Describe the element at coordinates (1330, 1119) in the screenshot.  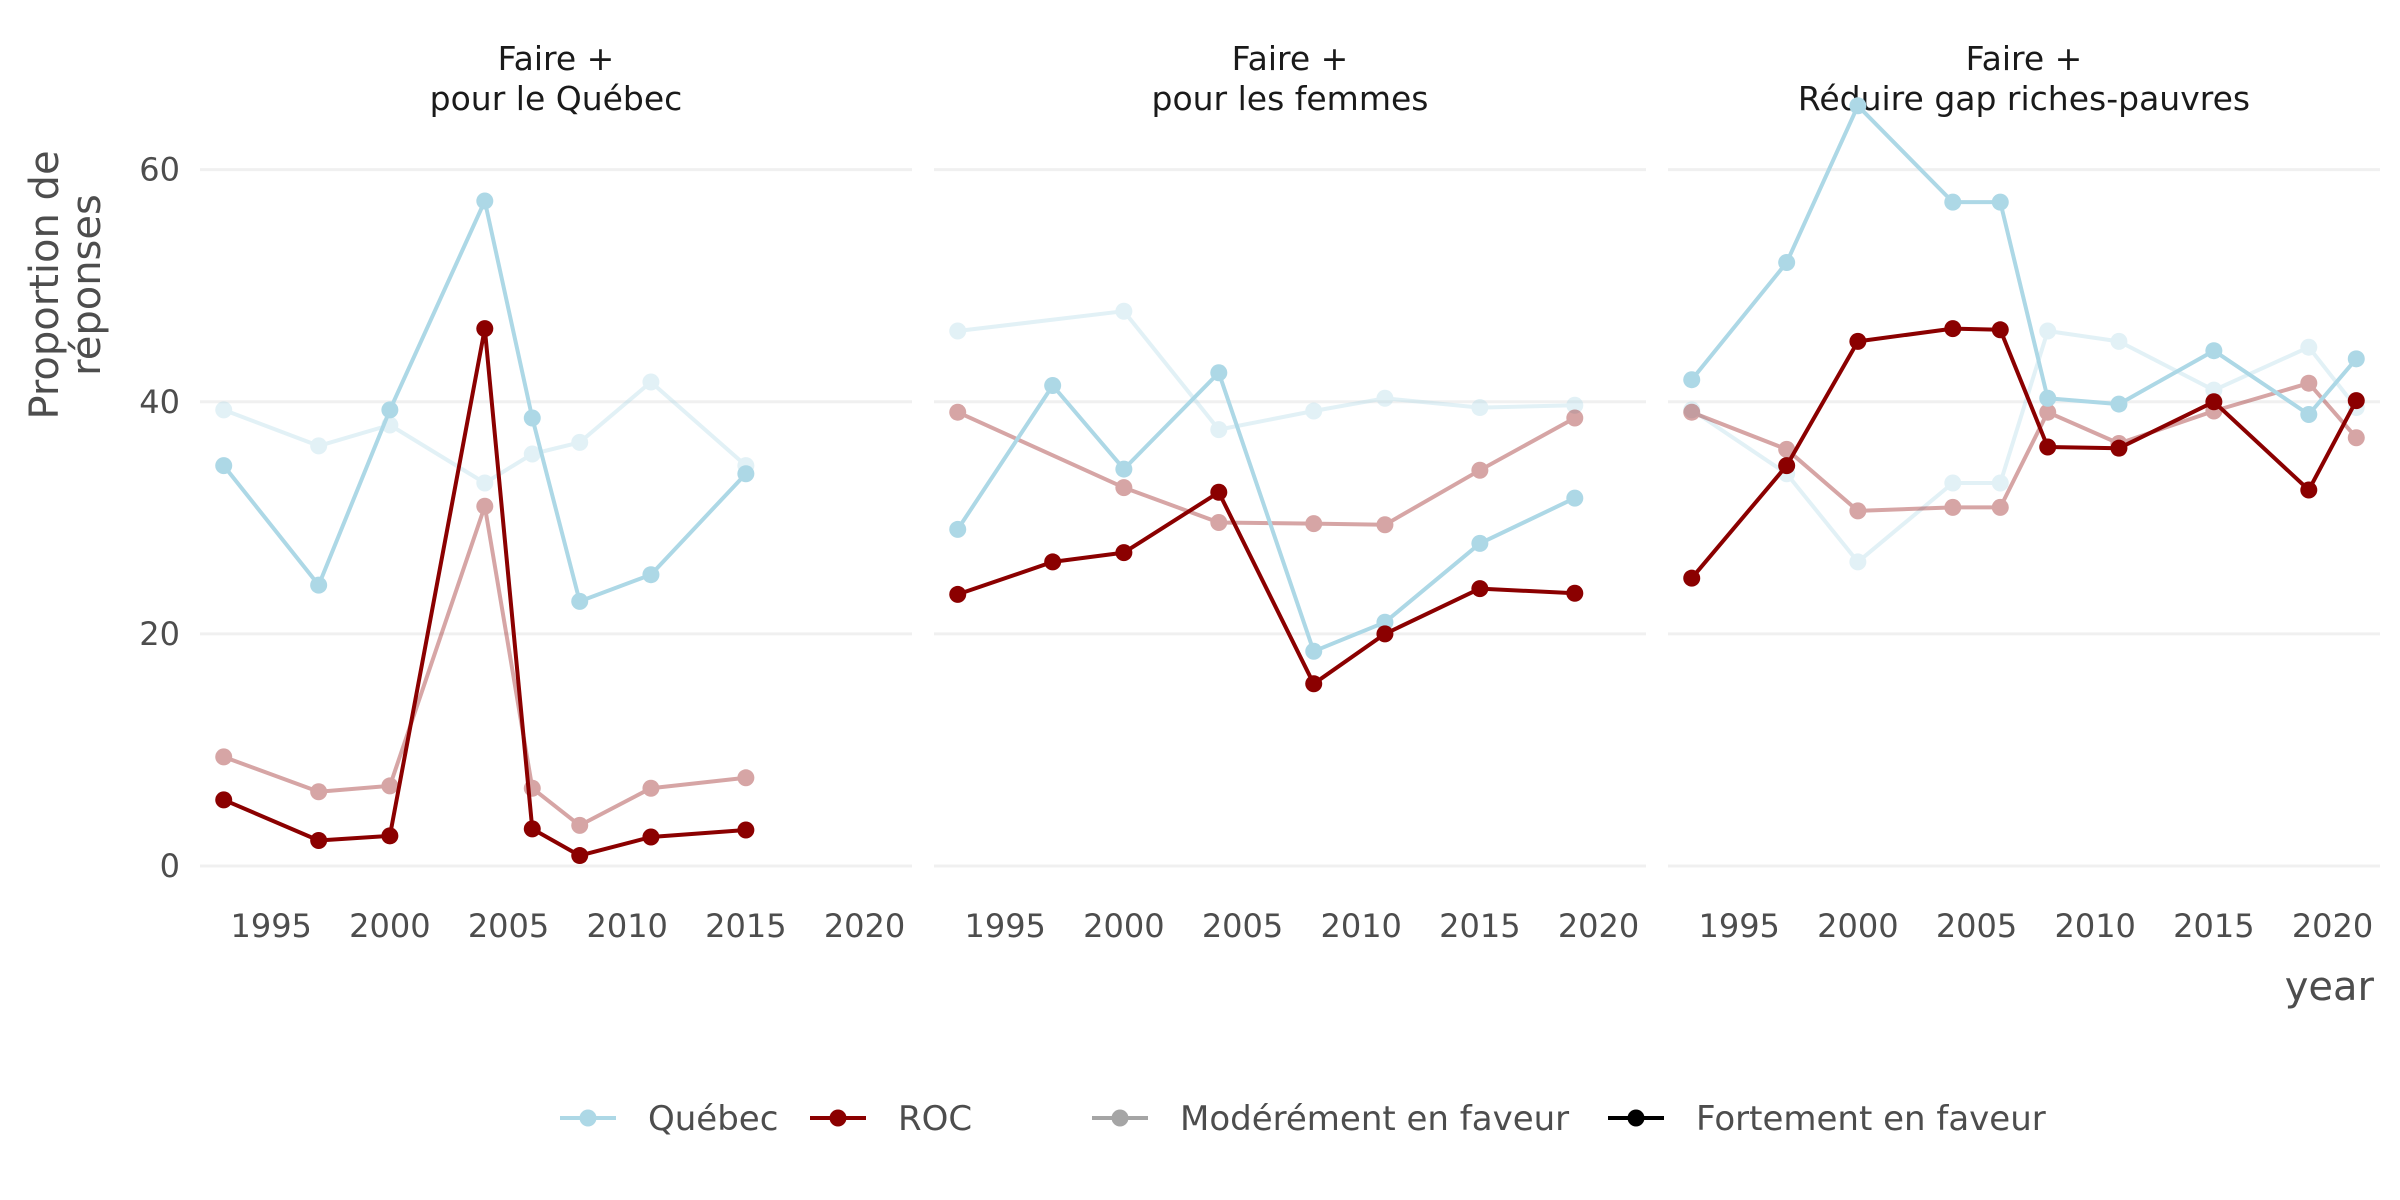
I see `legend-item: Modérément en faveur` at that location.